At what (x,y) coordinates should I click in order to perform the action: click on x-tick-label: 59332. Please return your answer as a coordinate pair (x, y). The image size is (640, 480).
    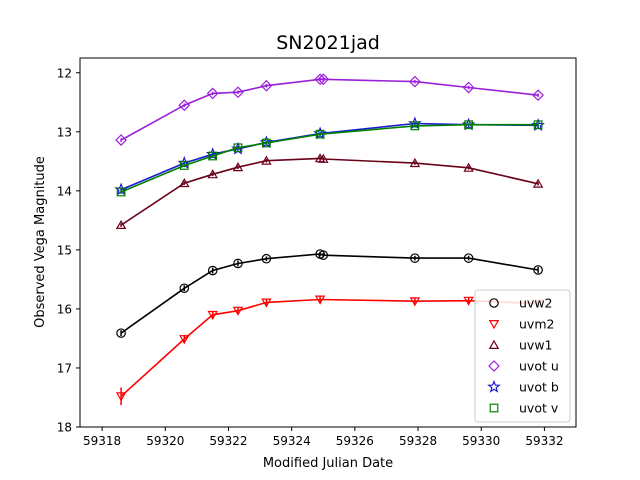
    Looking at the image, I should click on (544, 441).